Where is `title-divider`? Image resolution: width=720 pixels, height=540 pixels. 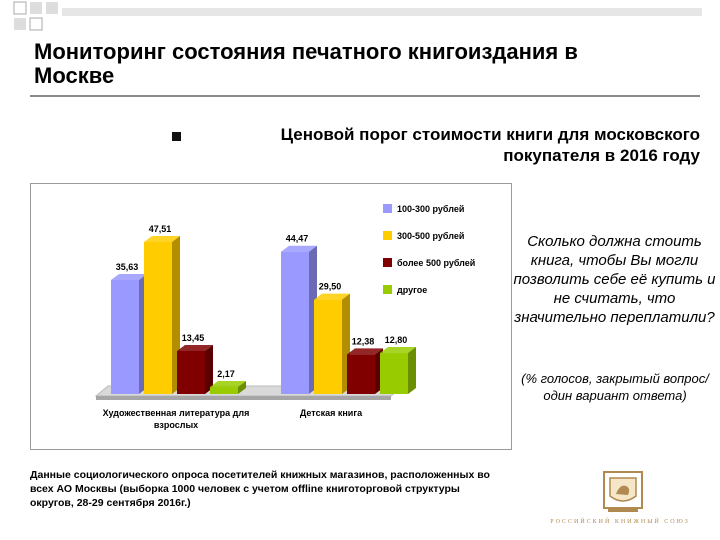 title-divider is located at coordinates (365, 96).